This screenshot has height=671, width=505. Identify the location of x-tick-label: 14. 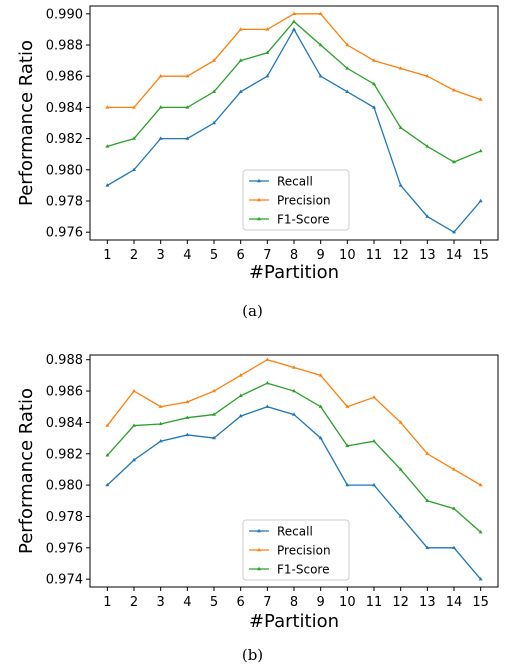
(454, 255).